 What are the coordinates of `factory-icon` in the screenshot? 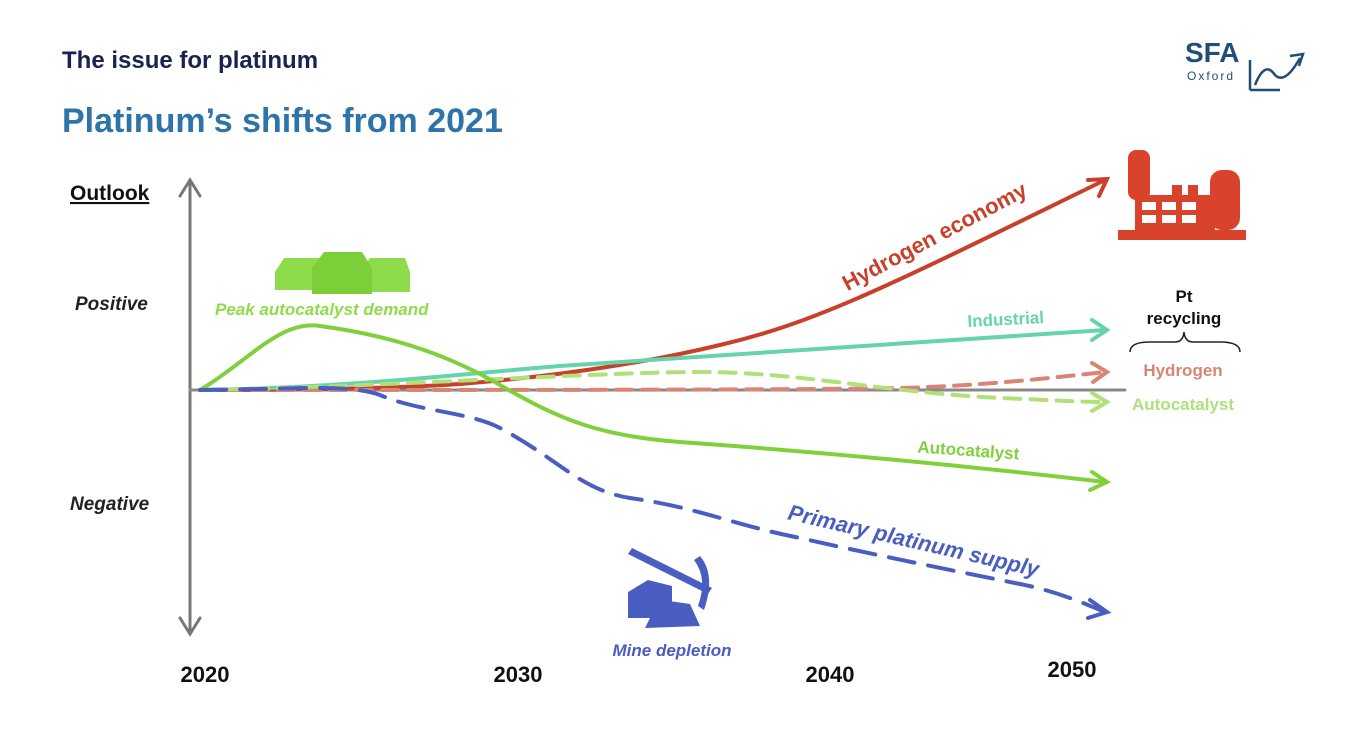 It's located at (1182, 195).